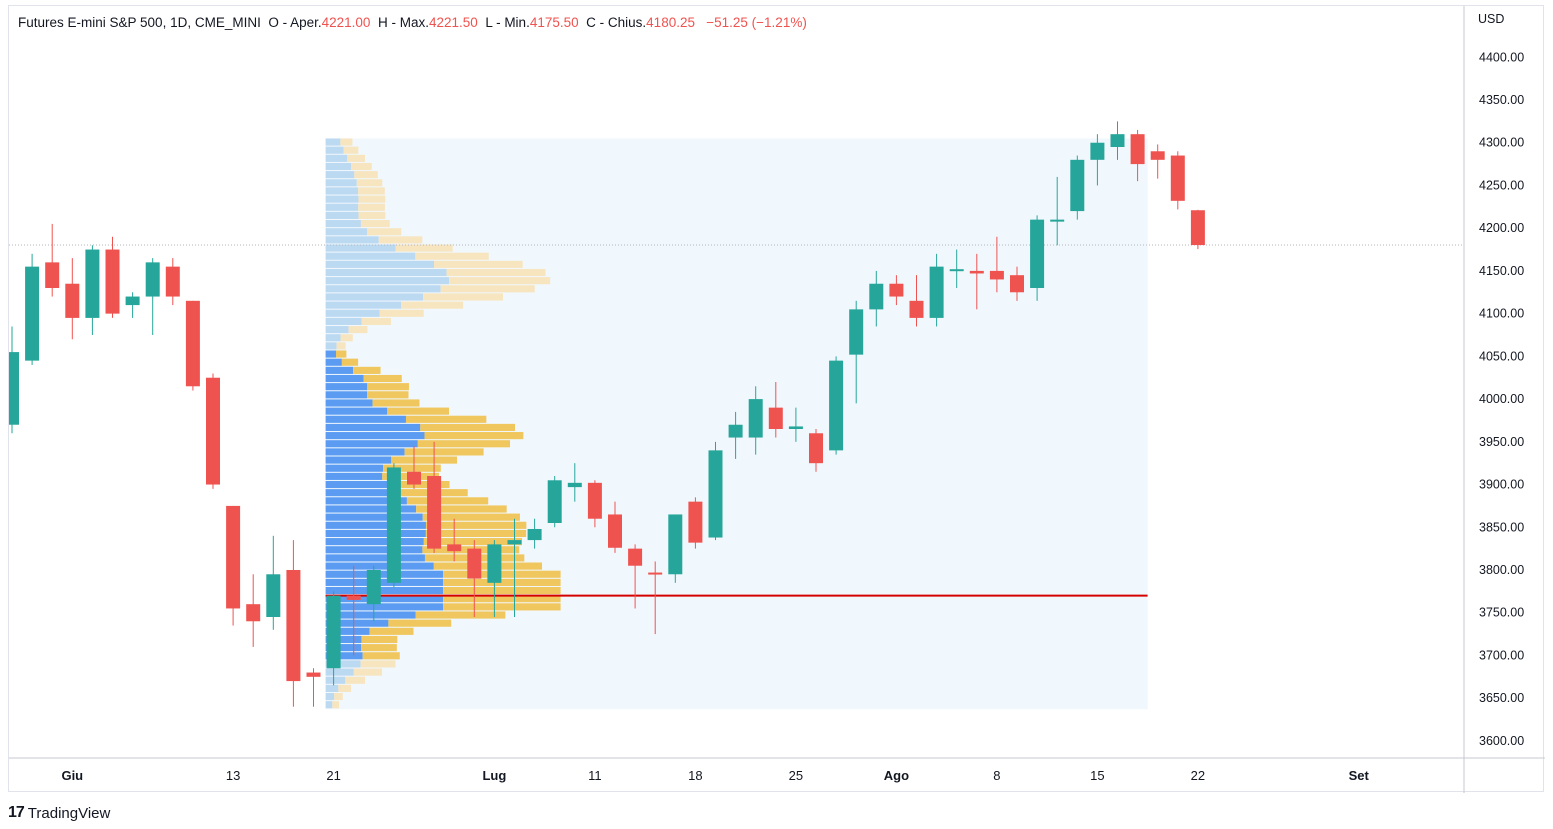 The image size is (1553, 829). What do you see at coordinates (1501, 655) in the screenshot?
I see `y-tick-label: 3700.00` at bounding box center [1501, 655].